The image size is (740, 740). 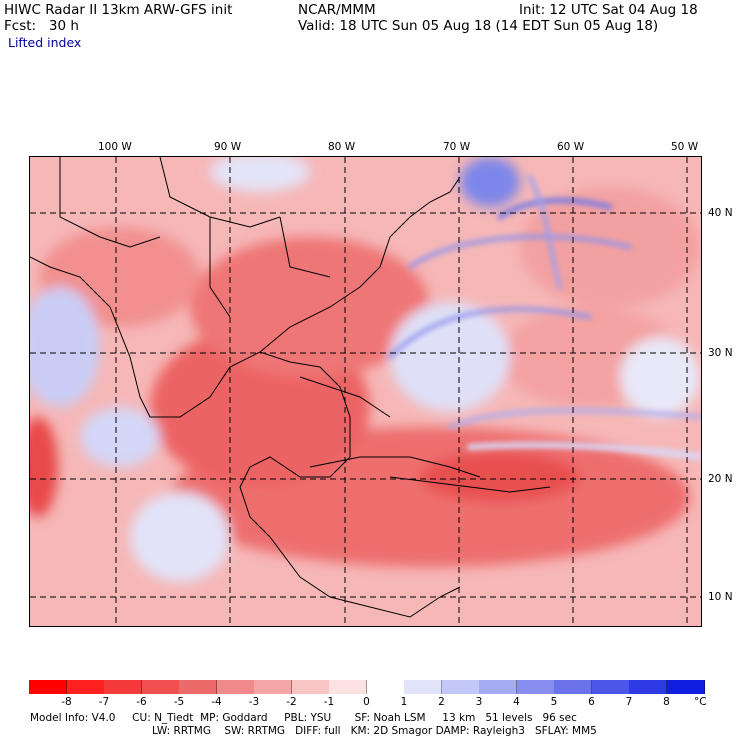 What do you see at coordinates (45, 42) in the screenshot?
I see `field-name: Lifted index` at bounding box center [45, 42].